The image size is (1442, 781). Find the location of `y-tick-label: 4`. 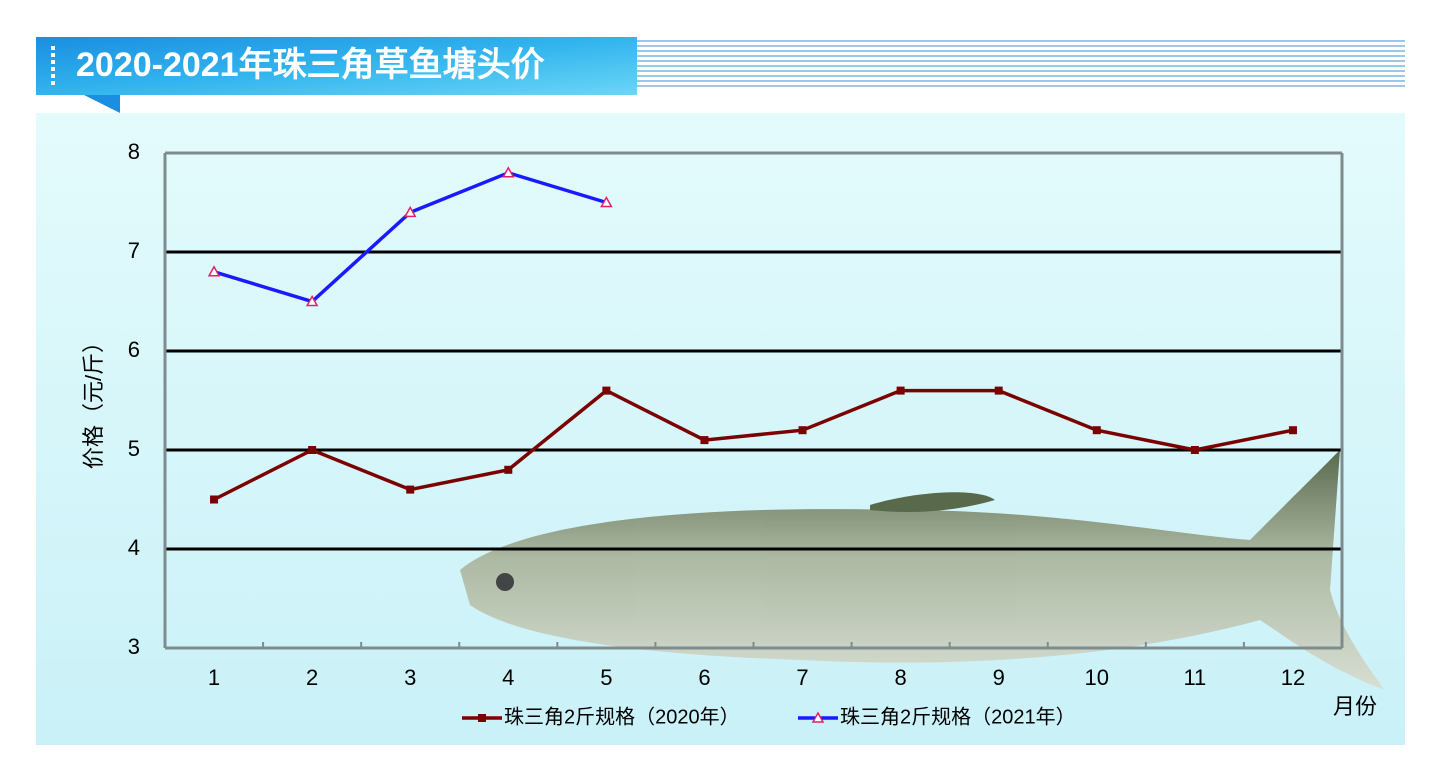

y-tick-label: 4 is located at coordinates (134, 547).